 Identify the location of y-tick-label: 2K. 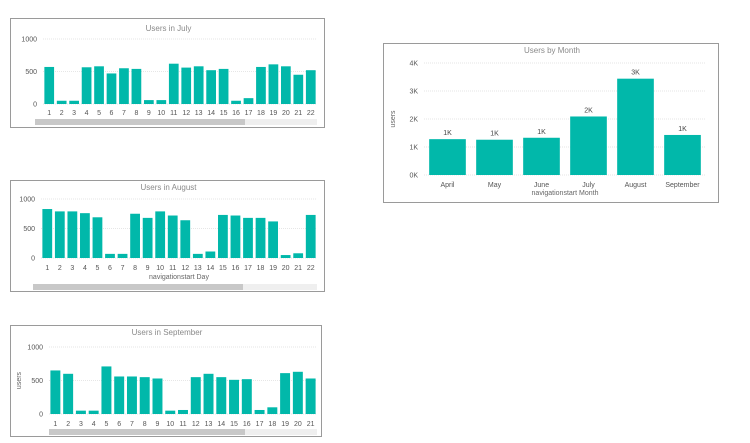
(413, 120).